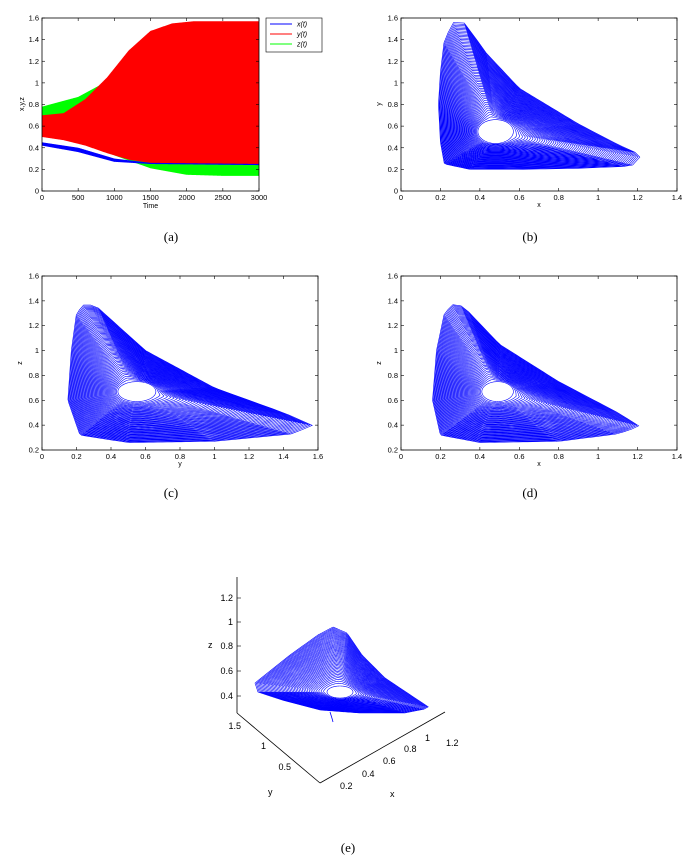  What do you see at coordinates (20, 363) in the screenshot?
I see `panel-c-ylabel: z` at bounding box center [20, 363].